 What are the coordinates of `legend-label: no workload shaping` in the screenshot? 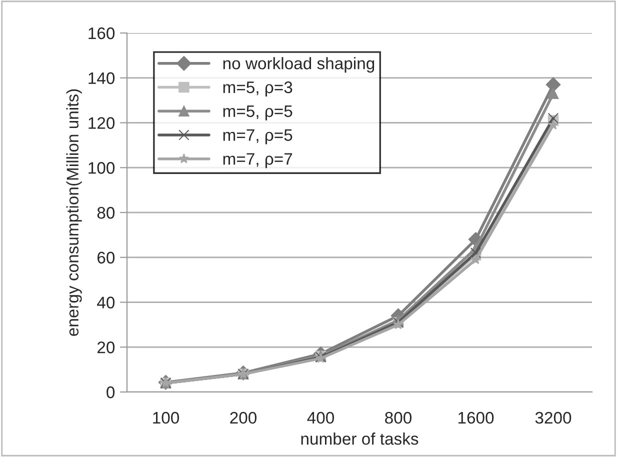 It's located at (298, 65).